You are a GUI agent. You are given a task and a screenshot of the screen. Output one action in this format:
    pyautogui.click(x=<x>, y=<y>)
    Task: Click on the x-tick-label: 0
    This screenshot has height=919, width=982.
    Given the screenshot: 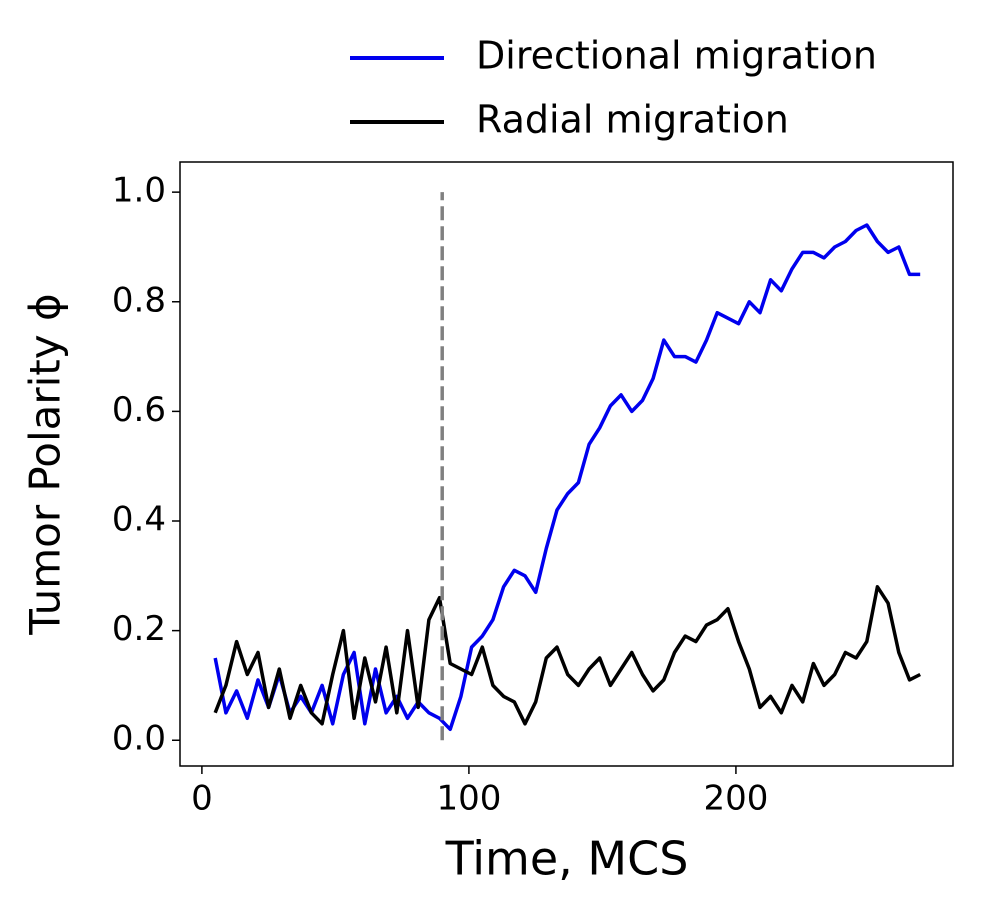 What is the action you would take?
    pyautogui.click(x=202, y=799)
    